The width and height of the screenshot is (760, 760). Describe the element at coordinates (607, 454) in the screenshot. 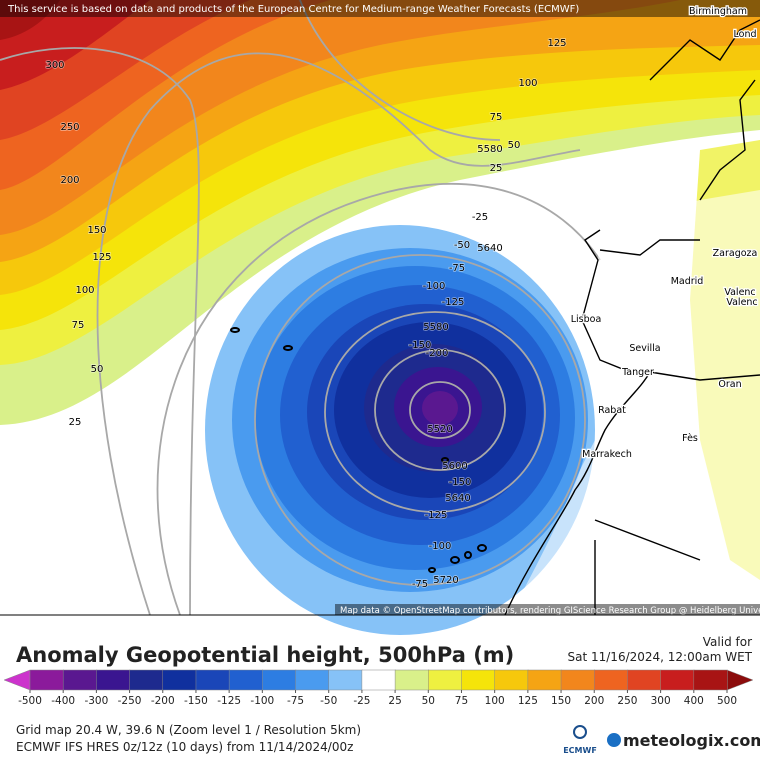

I see `city-label: Marrakech` at that location.